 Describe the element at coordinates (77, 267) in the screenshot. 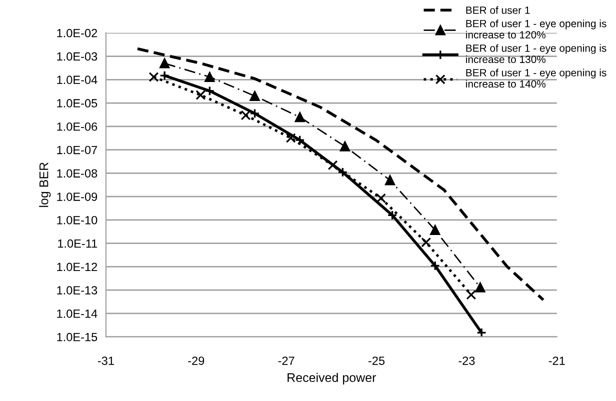

I see `y-tick-label: 1.0E-12` at that location.